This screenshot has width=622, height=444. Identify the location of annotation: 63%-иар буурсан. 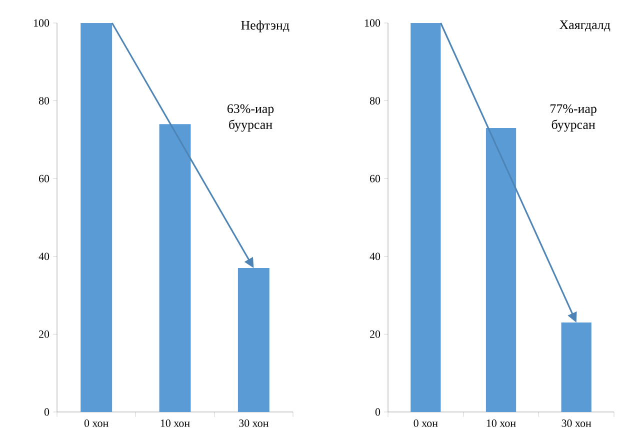
(250, 118).